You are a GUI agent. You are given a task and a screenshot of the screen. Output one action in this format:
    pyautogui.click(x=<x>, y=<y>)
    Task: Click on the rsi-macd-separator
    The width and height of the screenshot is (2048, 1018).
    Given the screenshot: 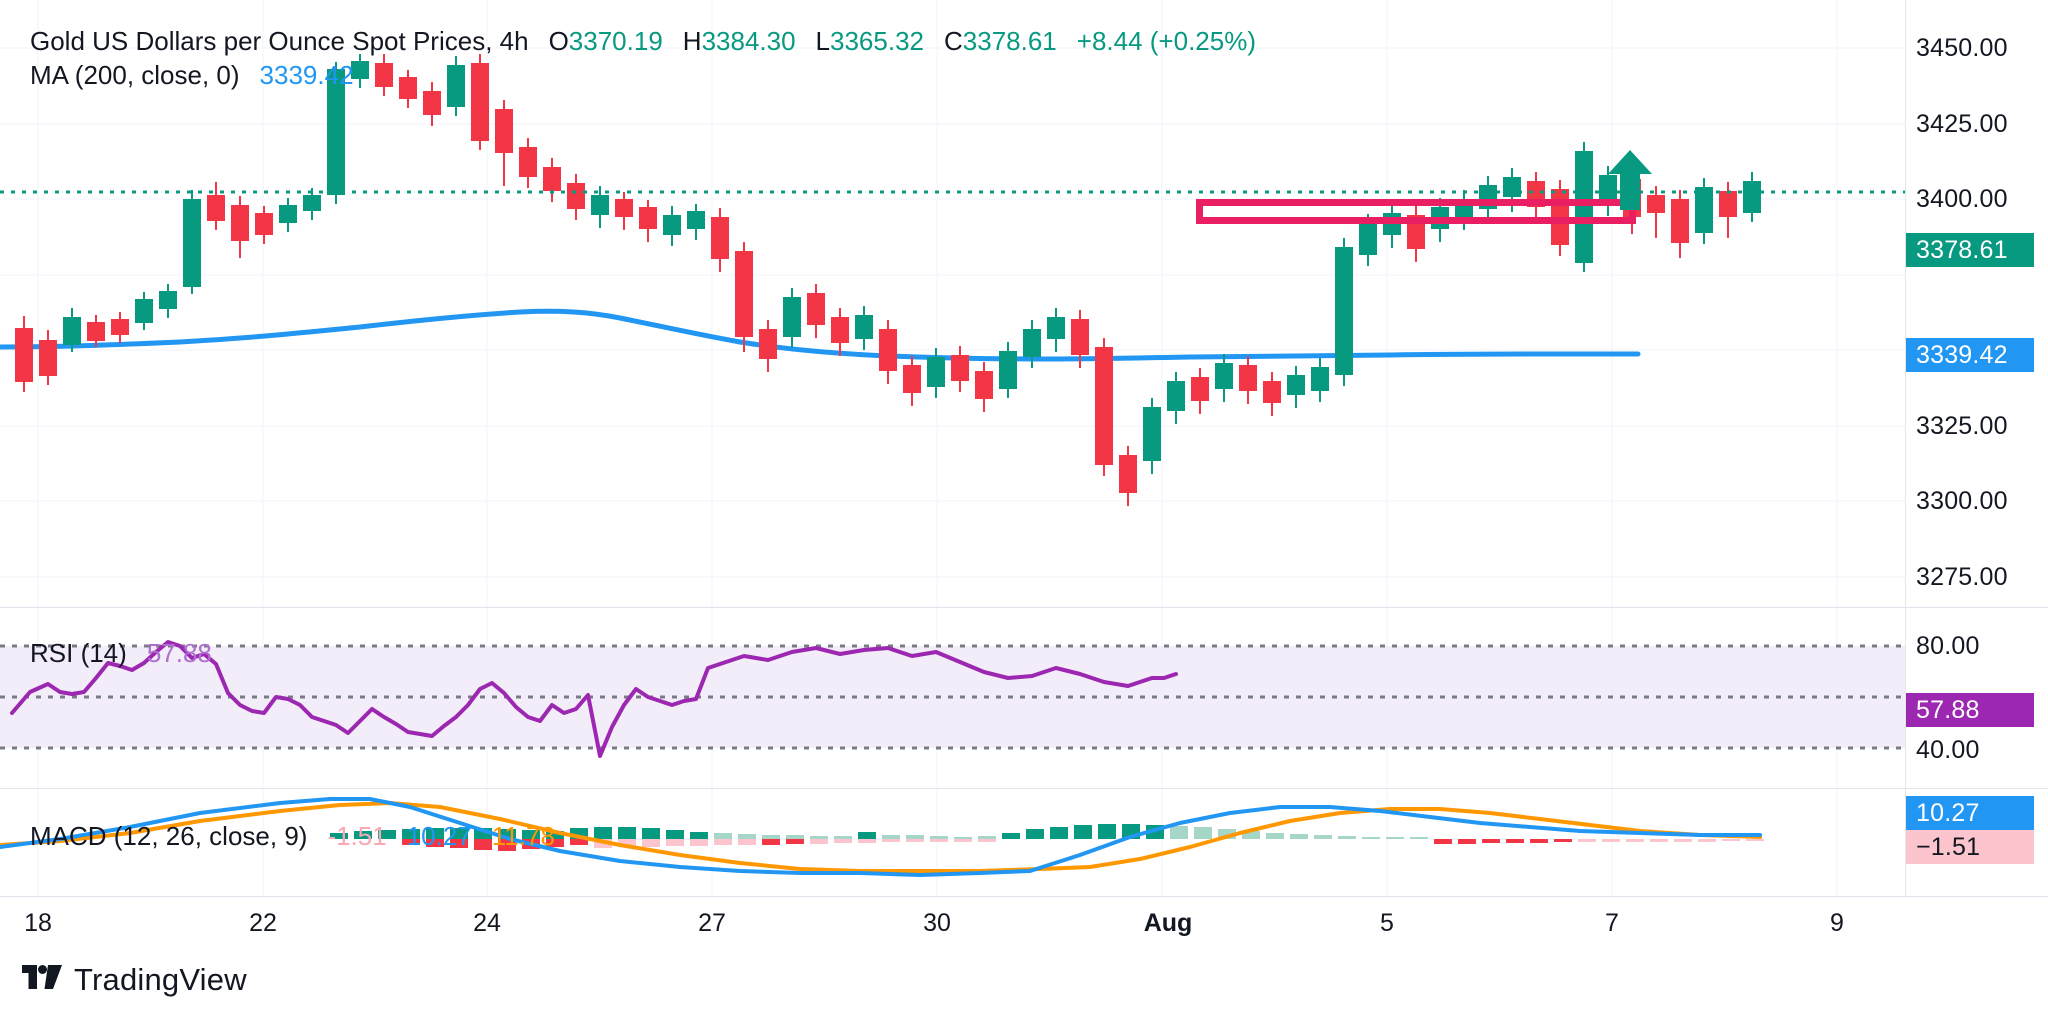 What is the action you would take?
    pyautogui.click(x=1024, y=788)
    